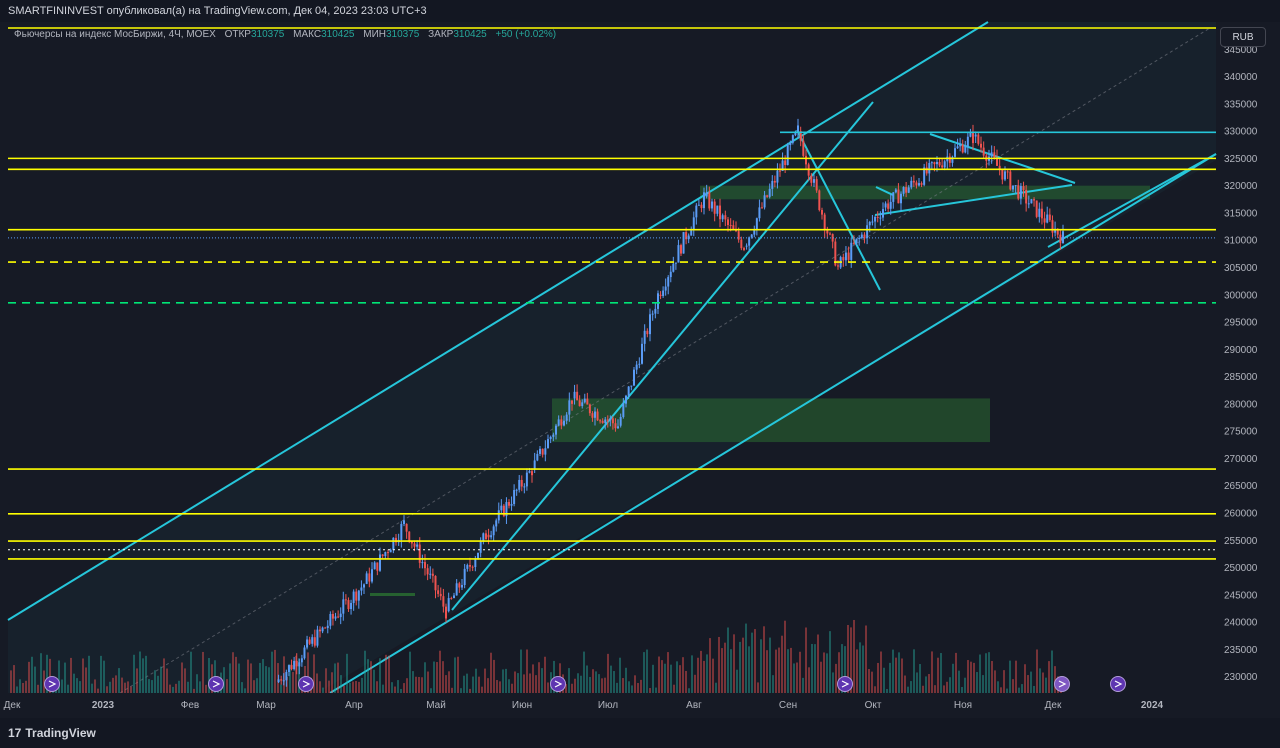  I want to click on high-value: 310425, so click(338, 34).